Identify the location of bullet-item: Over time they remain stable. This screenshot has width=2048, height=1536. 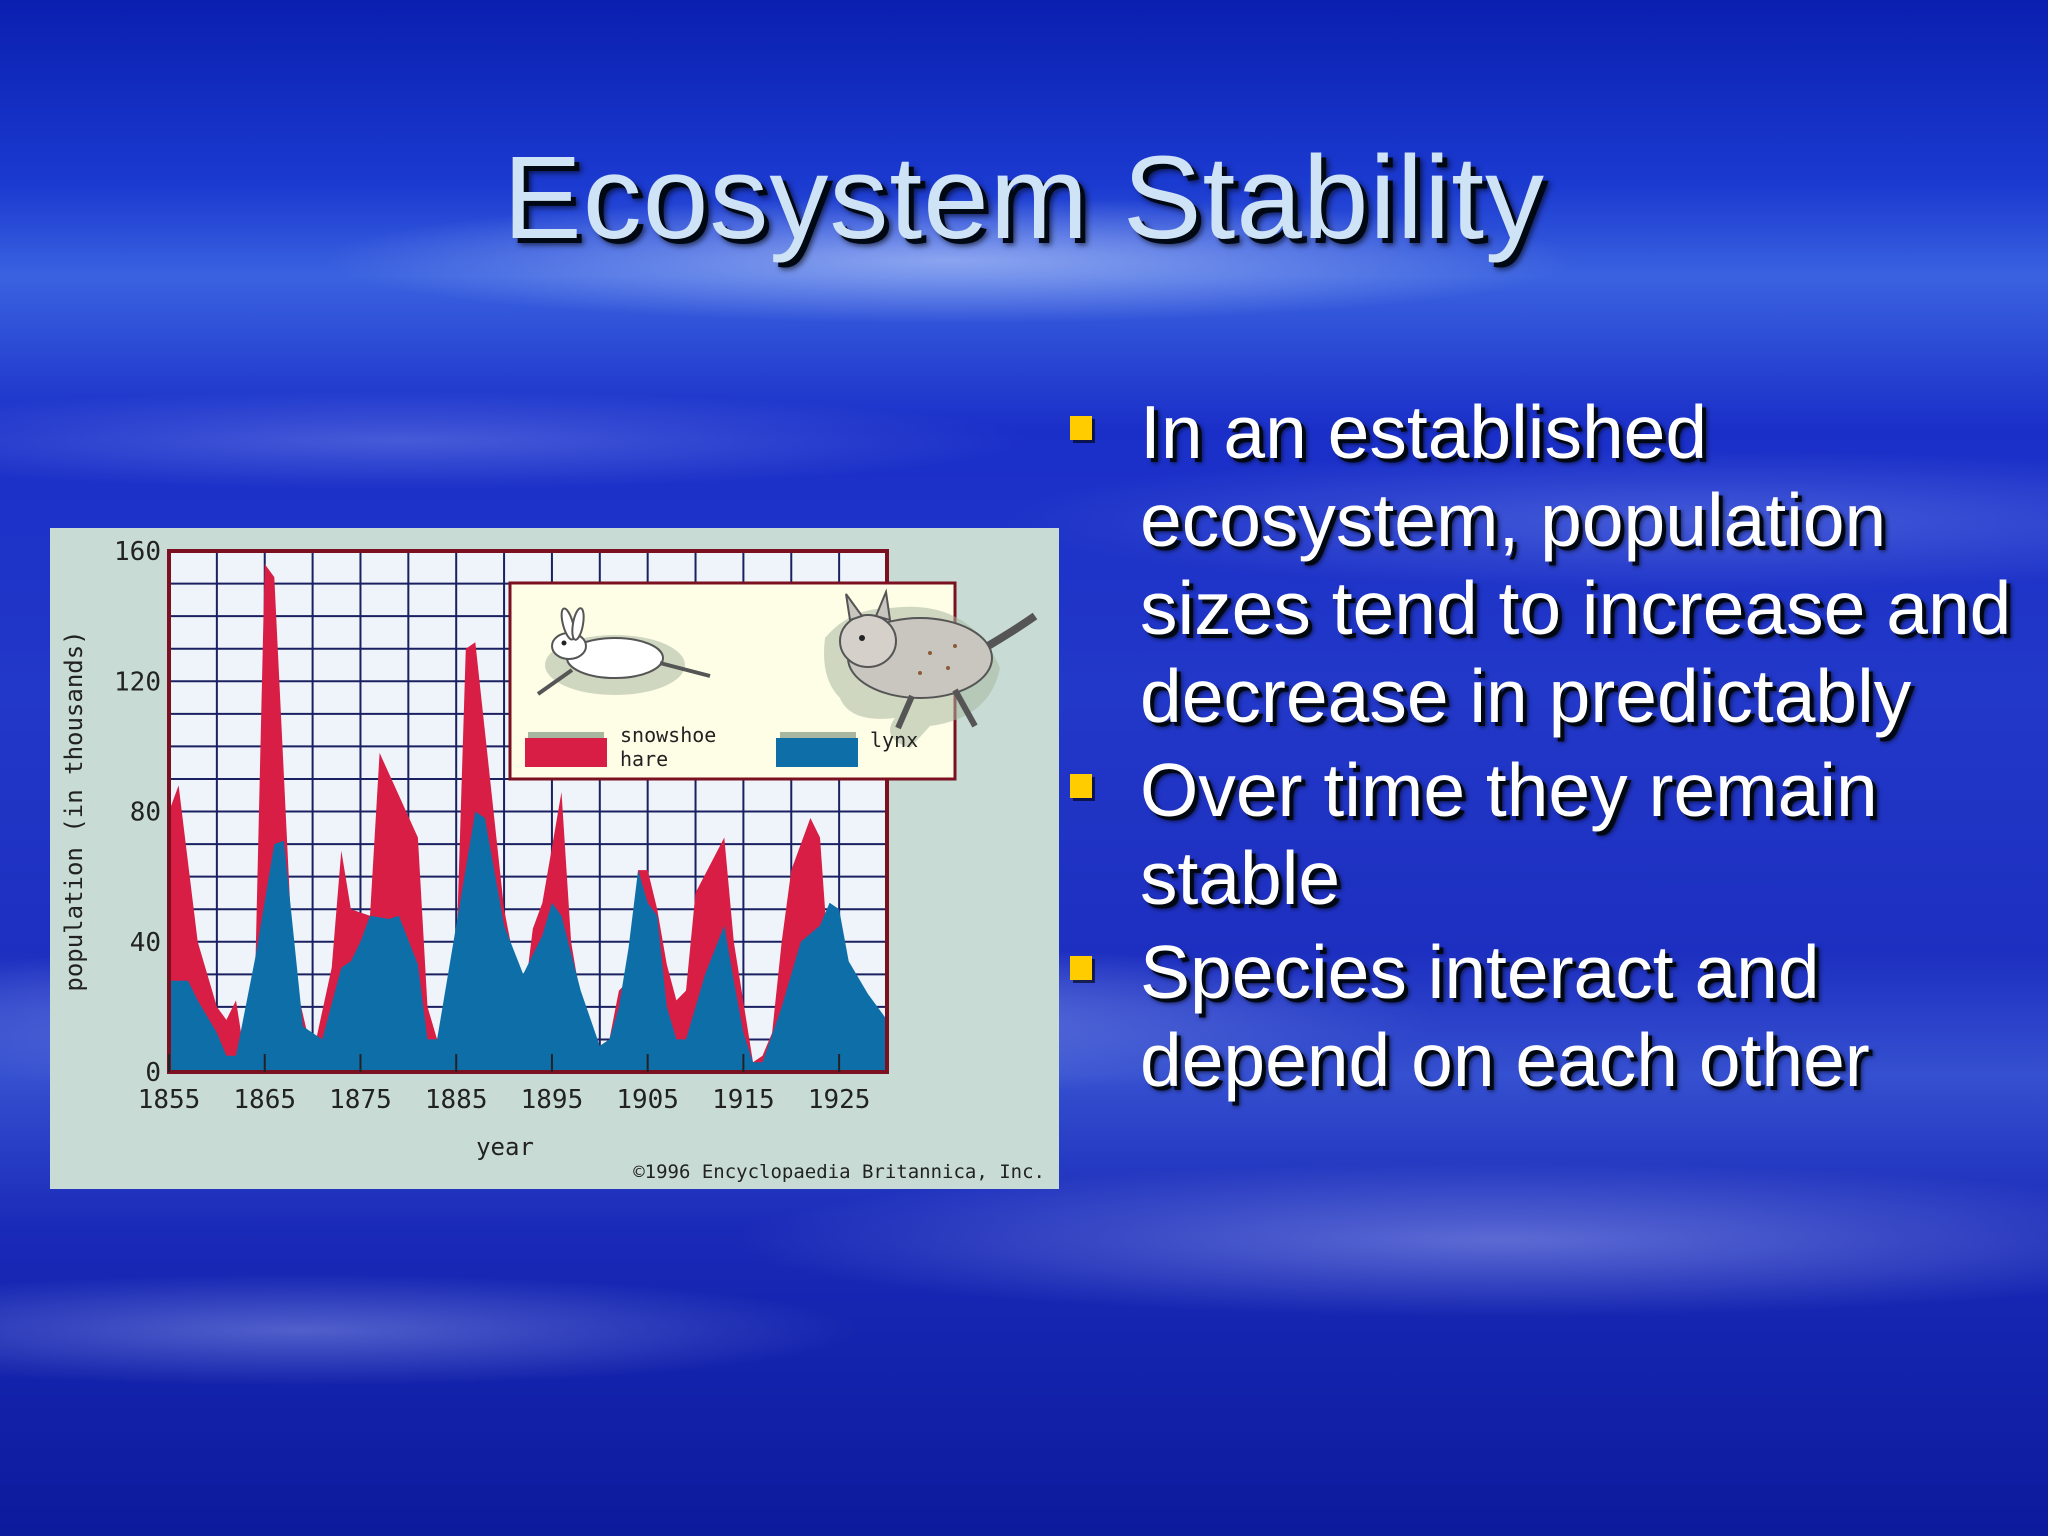
(1540, 834).